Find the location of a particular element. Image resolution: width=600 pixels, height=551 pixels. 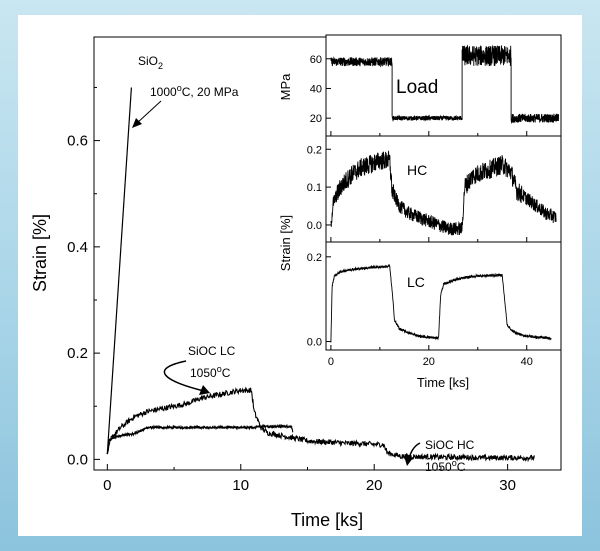

inset-hc-series-line is located at coordinates (443, 193).